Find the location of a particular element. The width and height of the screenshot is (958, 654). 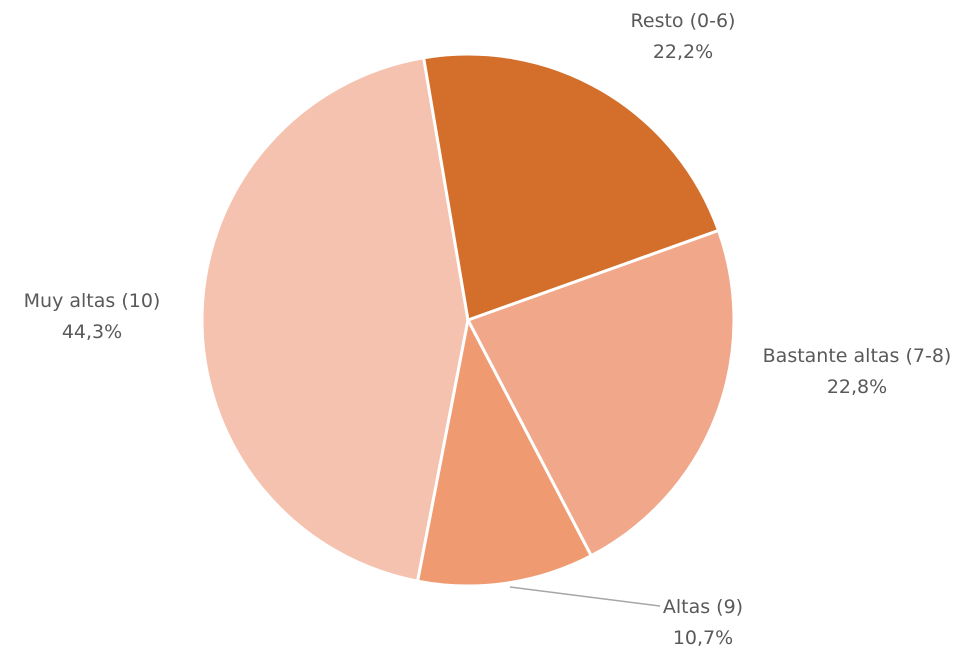

label-value: 10,7% is located at coordinates (703, 638).